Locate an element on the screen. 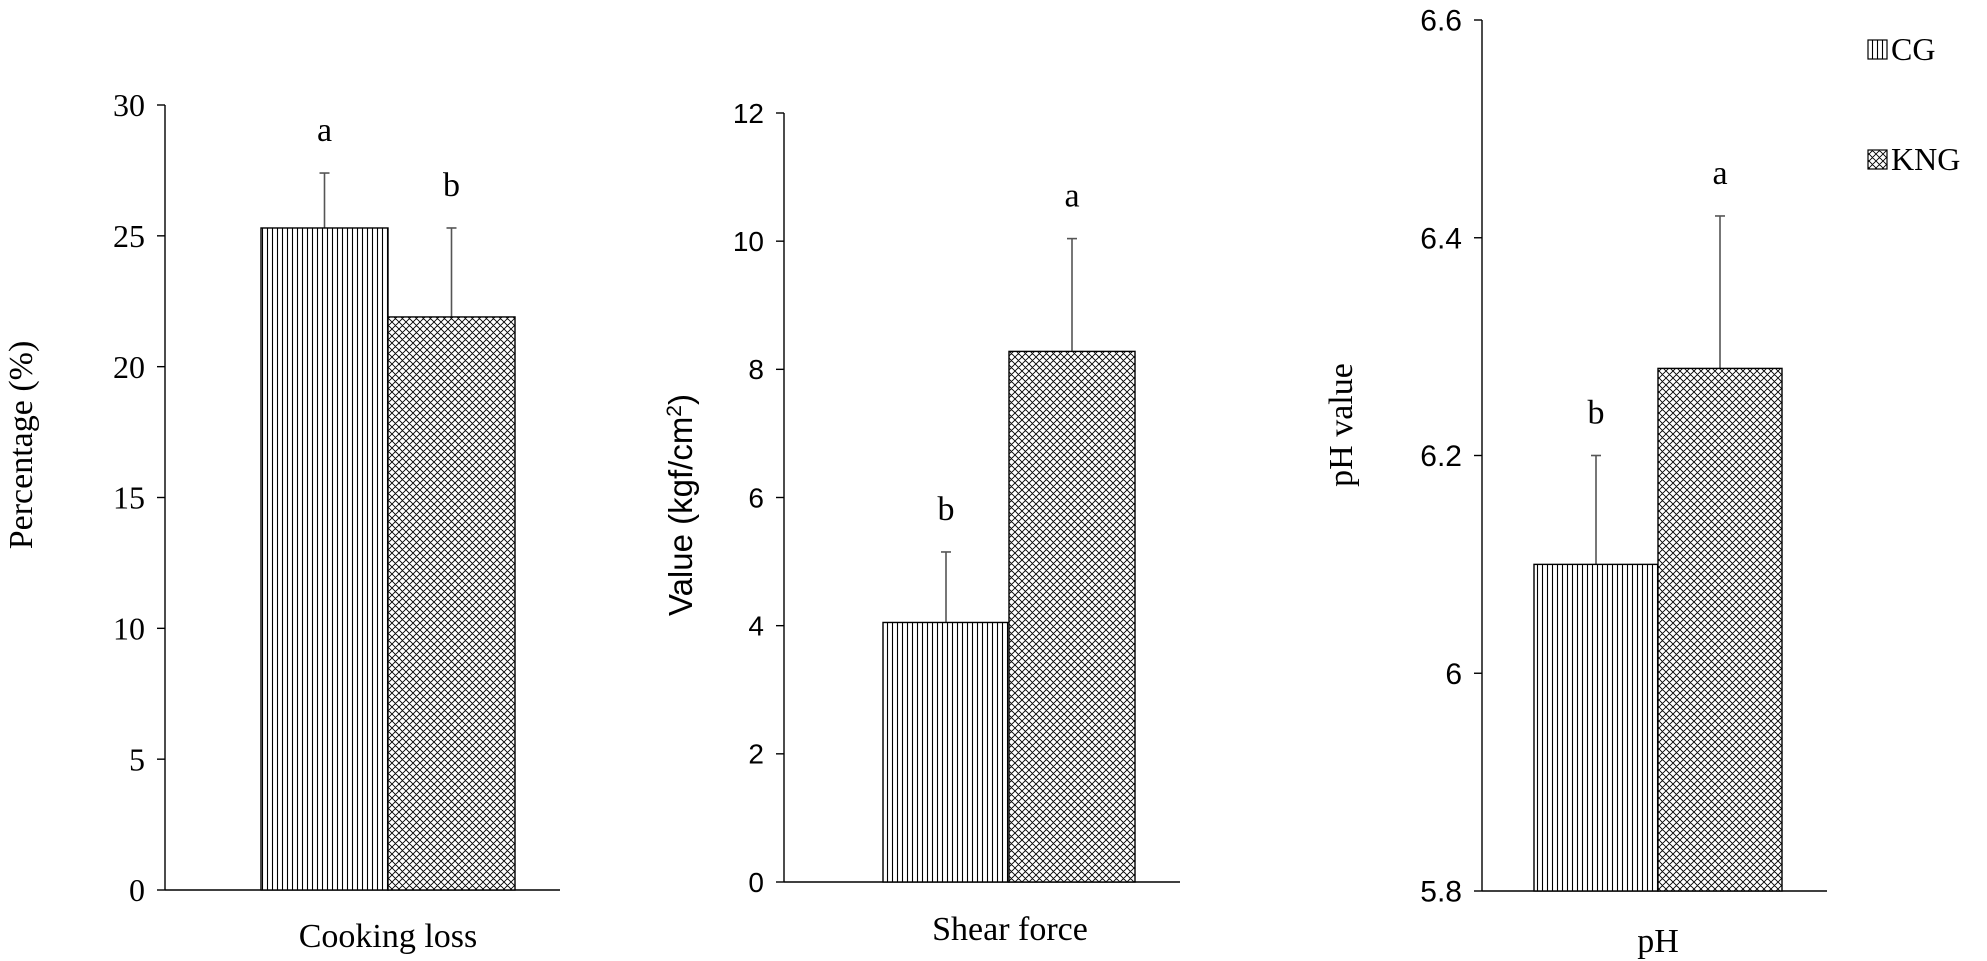 The height and width of the screenshot is (961, 1987). y-axis-label-main: Value (kgf/cm is located at coordinates (680, 516).